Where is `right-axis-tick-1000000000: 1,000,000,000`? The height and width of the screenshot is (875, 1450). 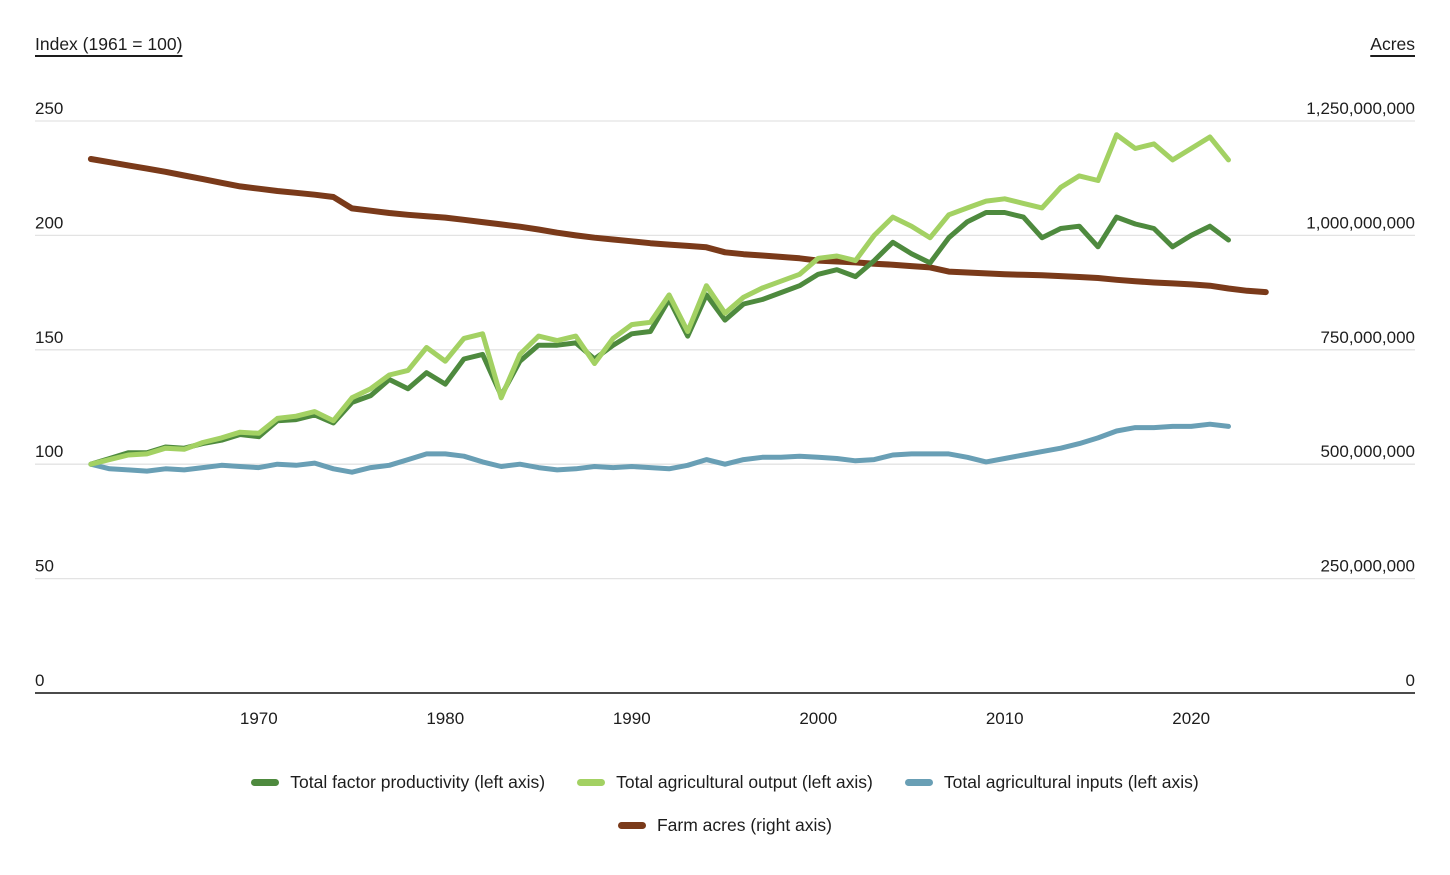
right-axis-tick-1000000000: 1,000,000,000 is located at coordinates (1360, 222).